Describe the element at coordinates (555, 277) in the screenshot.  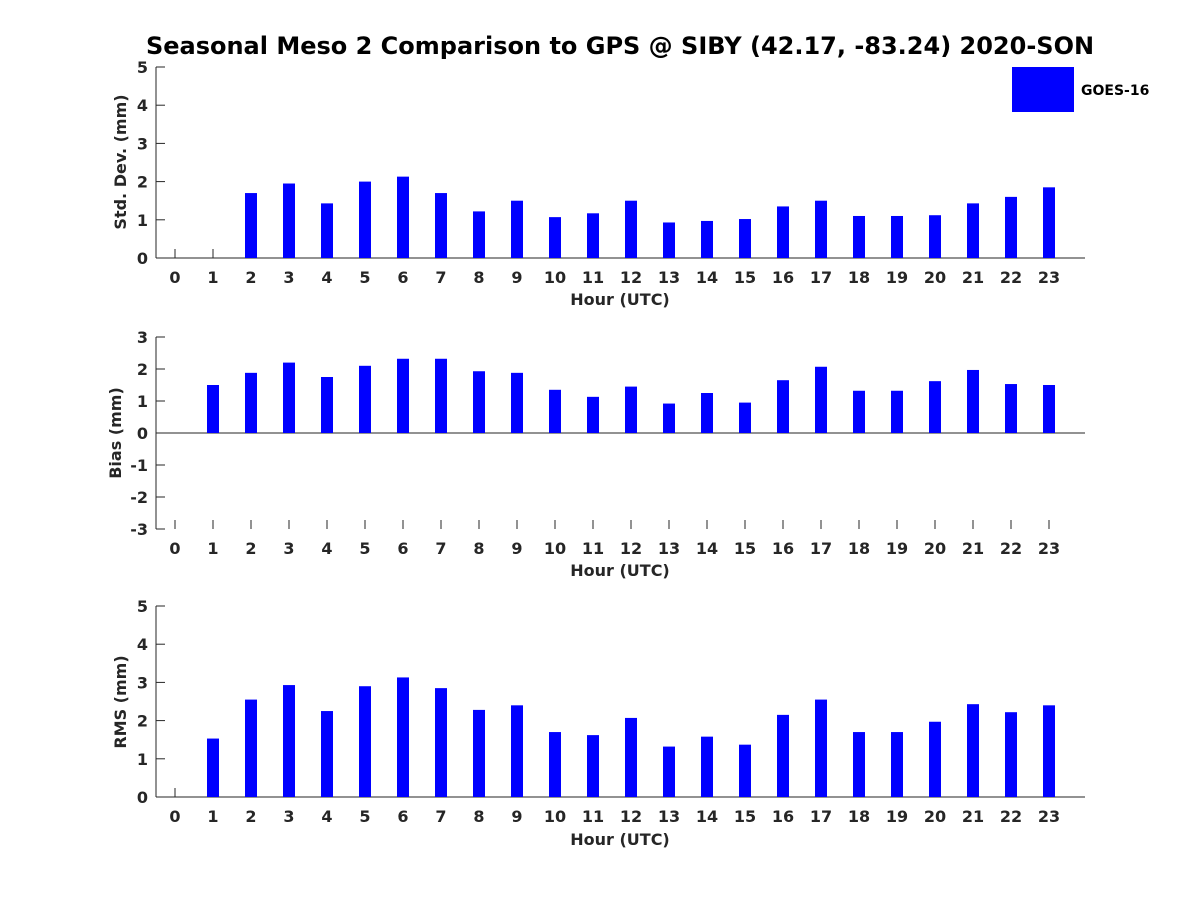
I see `std-x-tick-label: 10` at that location.